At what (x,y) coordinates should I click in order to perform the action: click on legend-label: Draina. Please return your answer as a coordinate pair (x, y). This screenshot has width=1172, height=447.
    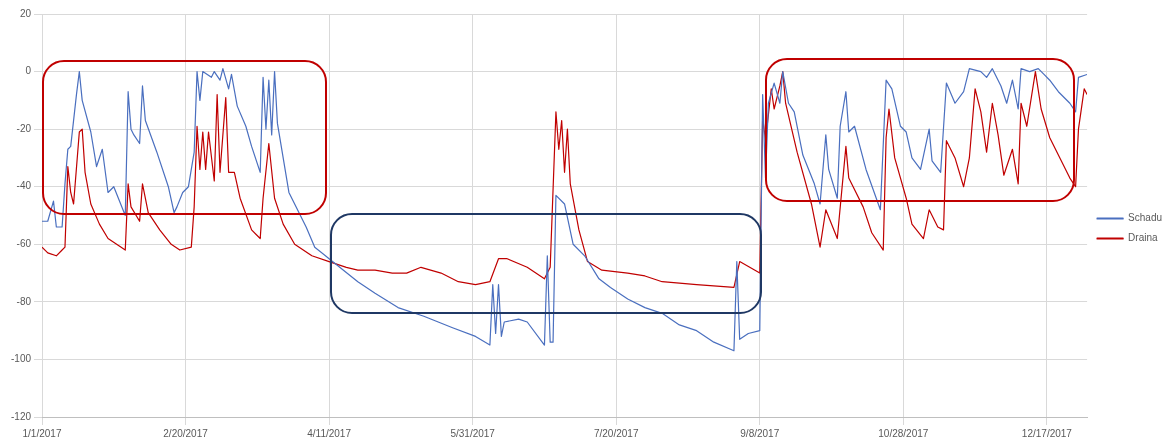
    Looking at the image, I should click on (1143, 238).